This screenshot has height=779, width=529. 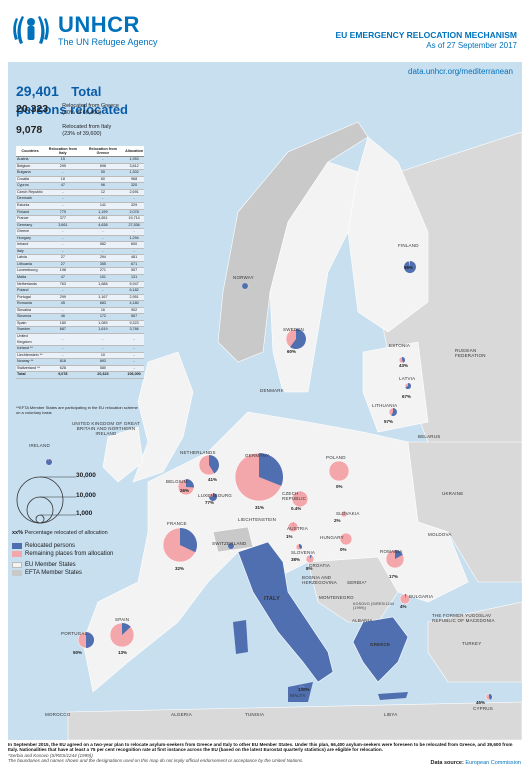 I want to click on label-france: FRANCE, so click(x=177, y=523).